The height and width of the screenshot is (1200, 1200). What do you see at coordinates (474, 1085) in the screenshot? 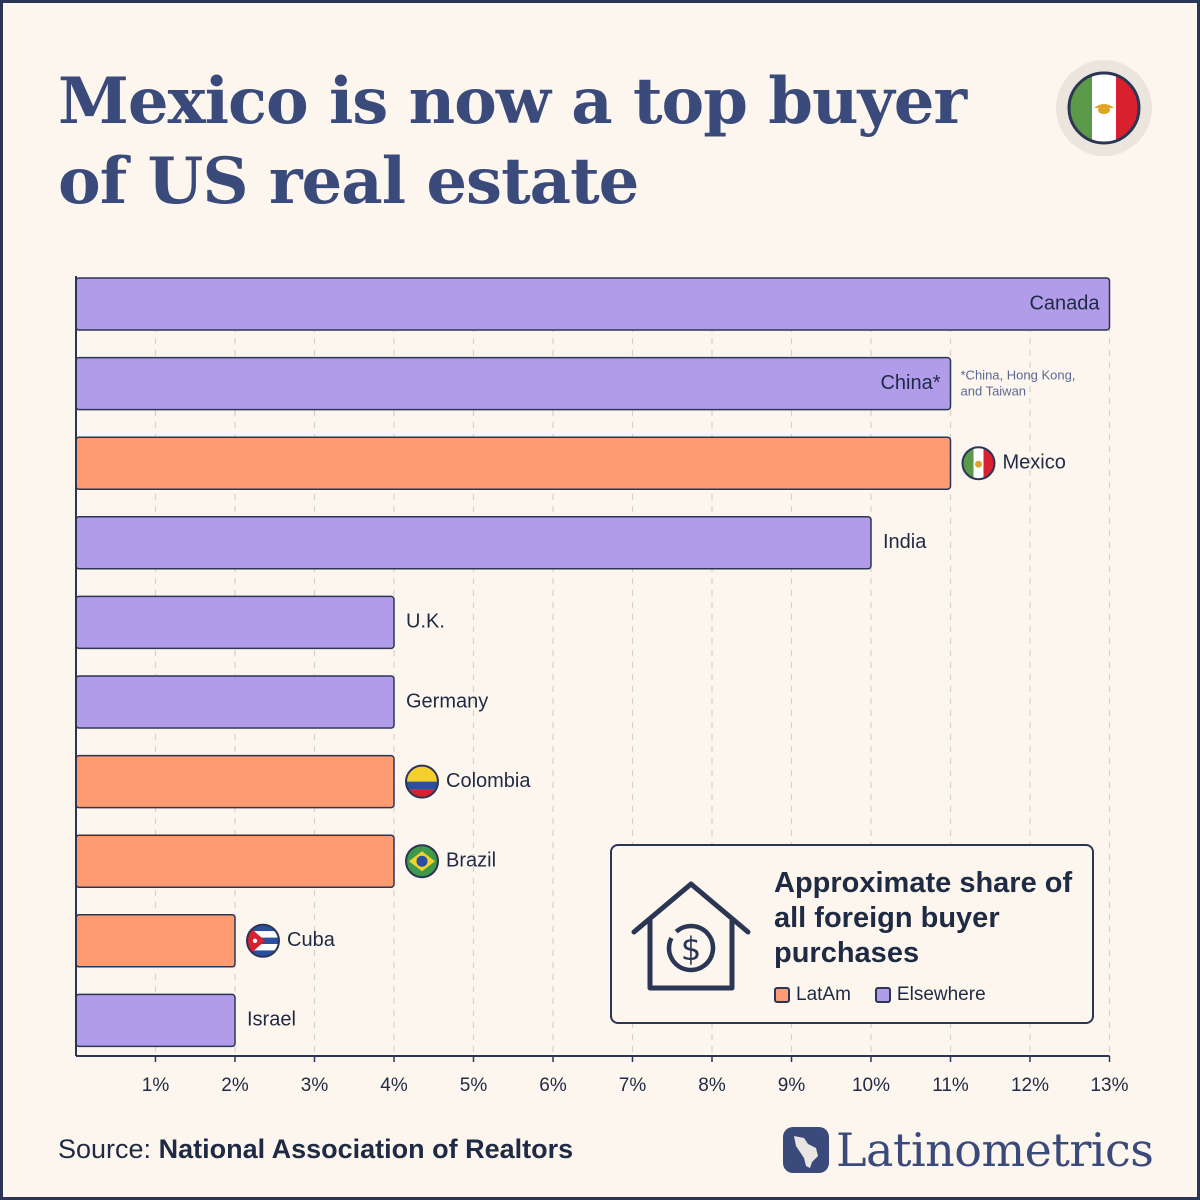
I see `x-tick-label: 5%` at bounding box center [474, 1085].